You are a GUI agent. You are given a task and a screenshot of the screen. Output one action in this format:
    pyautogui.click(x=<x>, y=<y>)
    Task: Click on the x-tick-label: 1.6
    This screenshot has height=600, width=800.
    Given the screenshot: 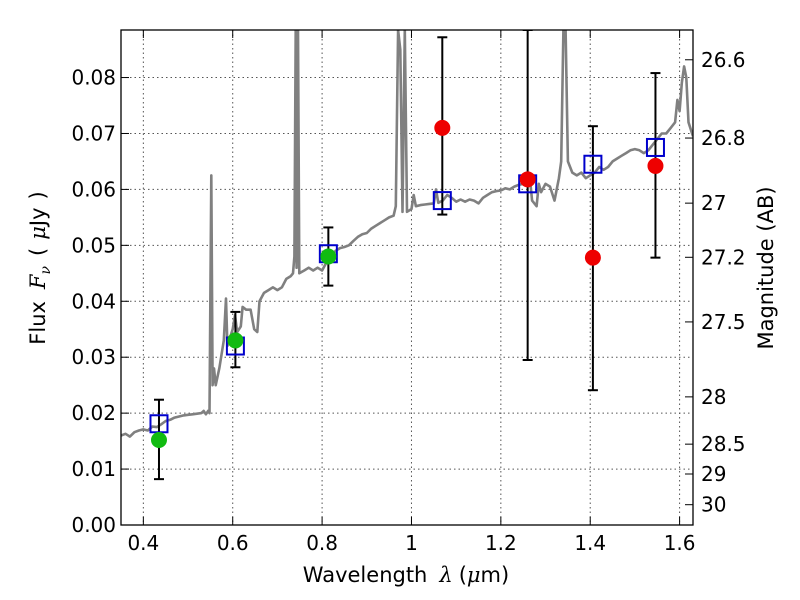 What is the action you would take?
    pyautogui.click(x=680, y=543)
    